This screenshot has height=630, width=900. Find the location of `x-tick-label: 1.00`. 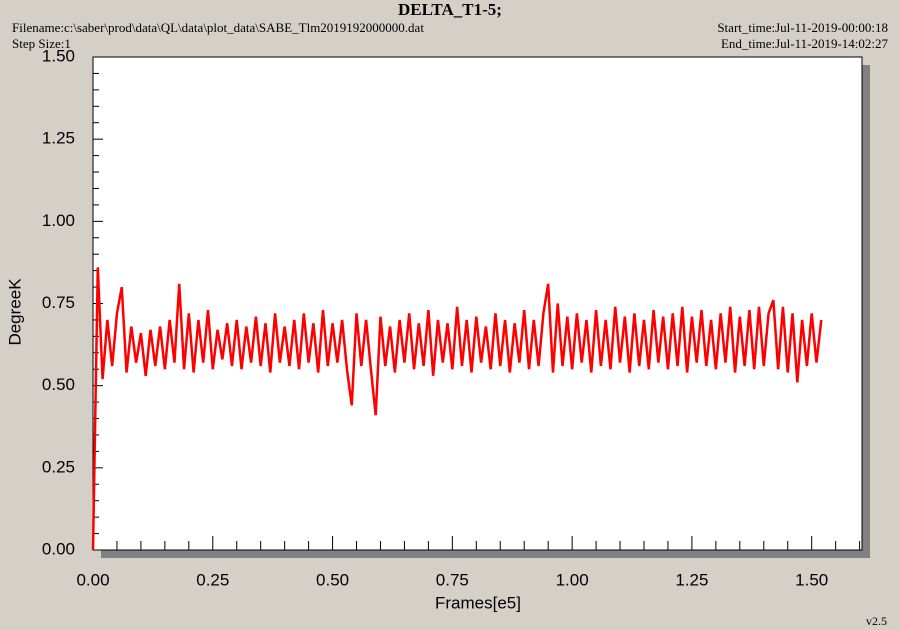

x-tick-label: 1.00 is located at coordinates (572, 579).